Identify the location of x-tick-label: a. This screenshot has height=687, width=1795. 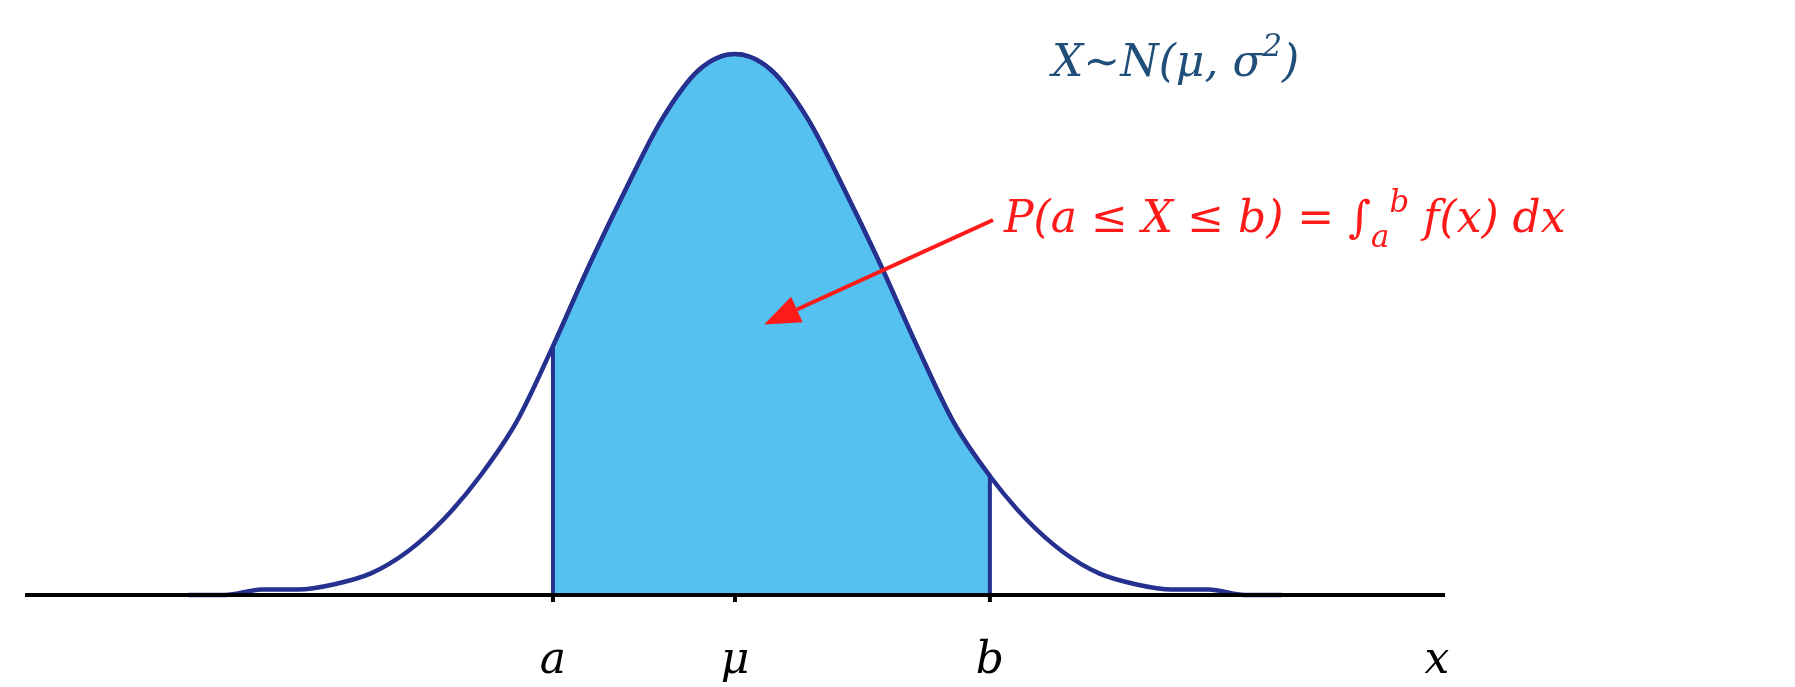
(553, 657).